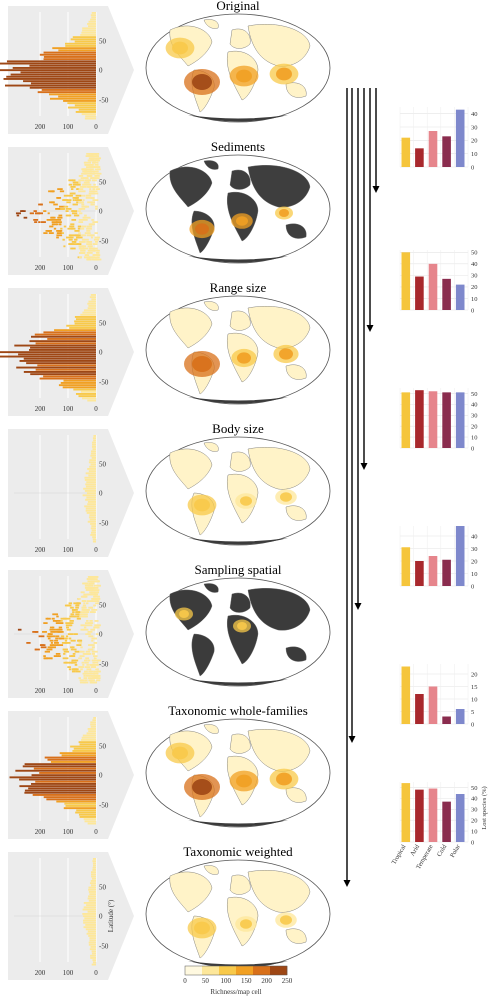 This screenshot has height=1005, width=491. What do you see at coordinates (104, 101) in the screenshot?
I see `hist-ytick: -50` at bounding box center [104, 101].